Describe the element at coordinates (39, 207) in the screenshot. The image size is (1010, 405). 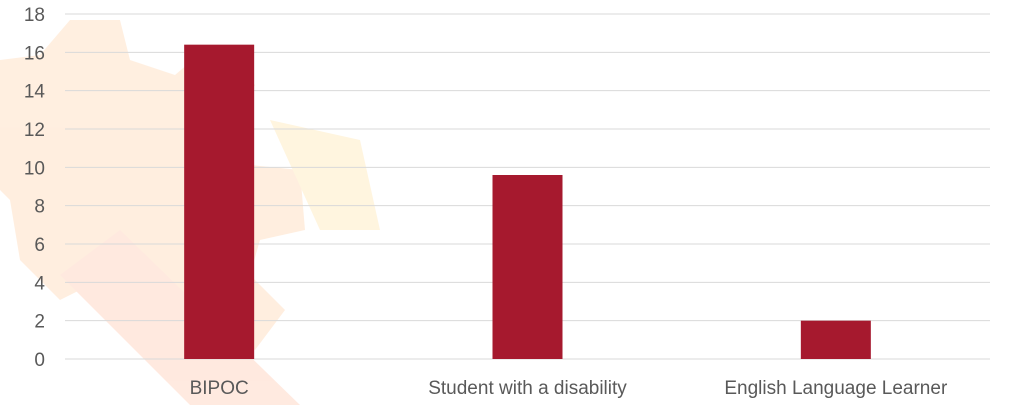
I see `y-tick-label: 8` at that location.